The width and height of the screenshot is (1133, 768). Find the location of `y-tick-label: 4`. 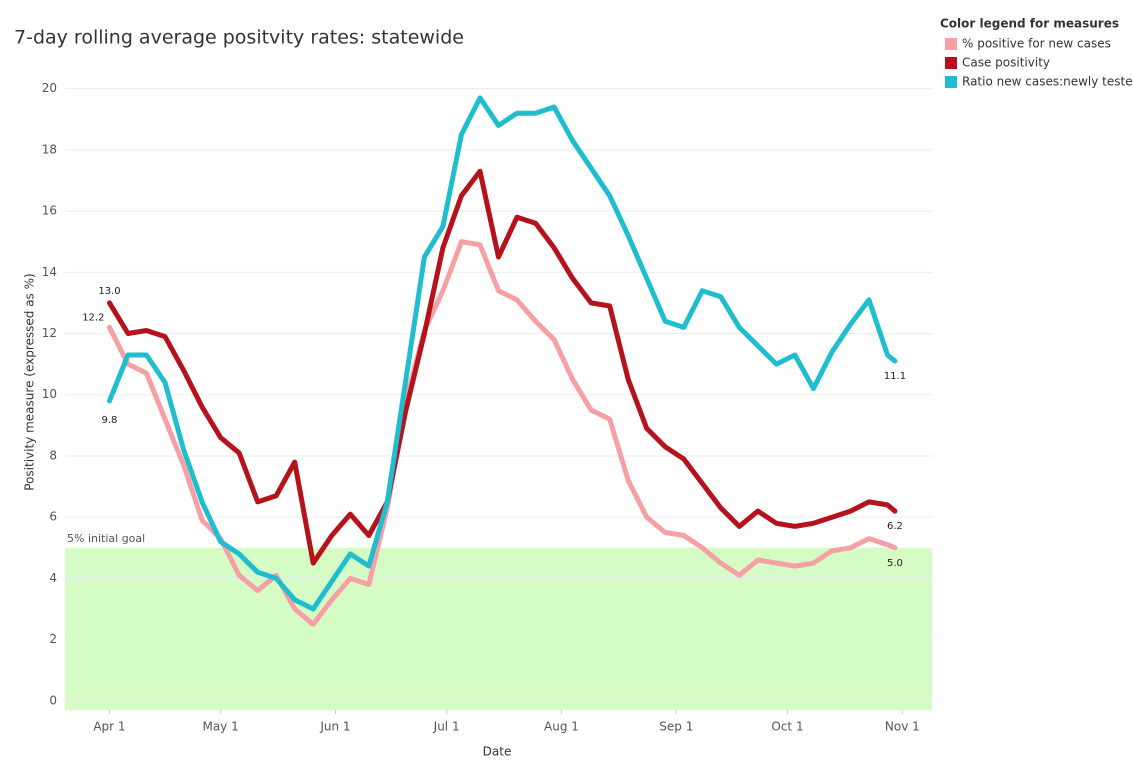

y-tick-label: 4 is located at coordinates (53, 578).